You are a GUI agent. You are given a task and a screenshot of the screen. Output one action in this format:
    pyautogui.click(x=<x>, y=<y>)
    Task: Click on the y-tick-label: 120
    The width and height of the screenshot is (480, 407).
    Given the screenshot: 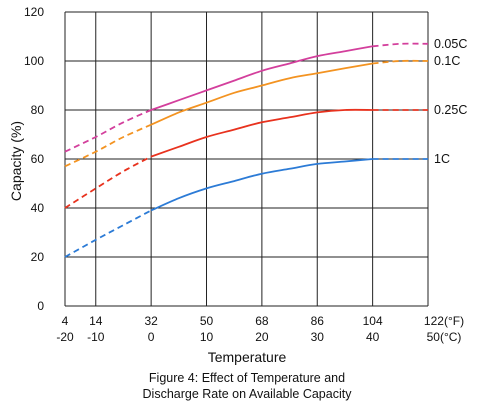 What is the action you would take?
    pyautogui.click(x=34, y=12)
    